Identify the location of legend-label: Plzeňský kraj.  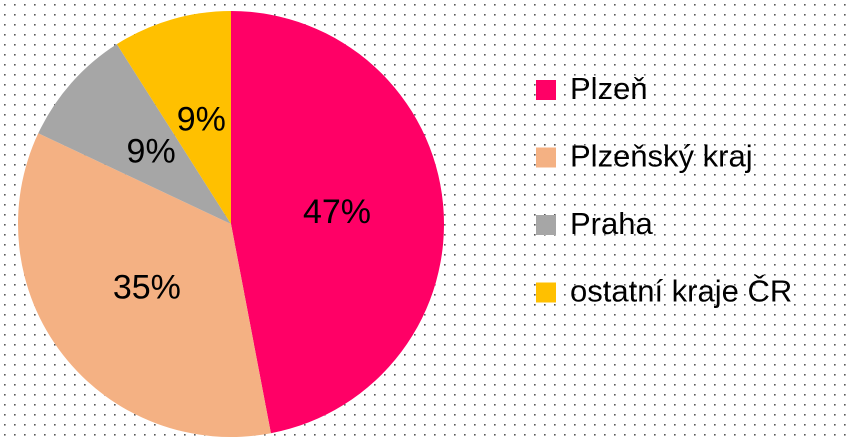
(661, 156).